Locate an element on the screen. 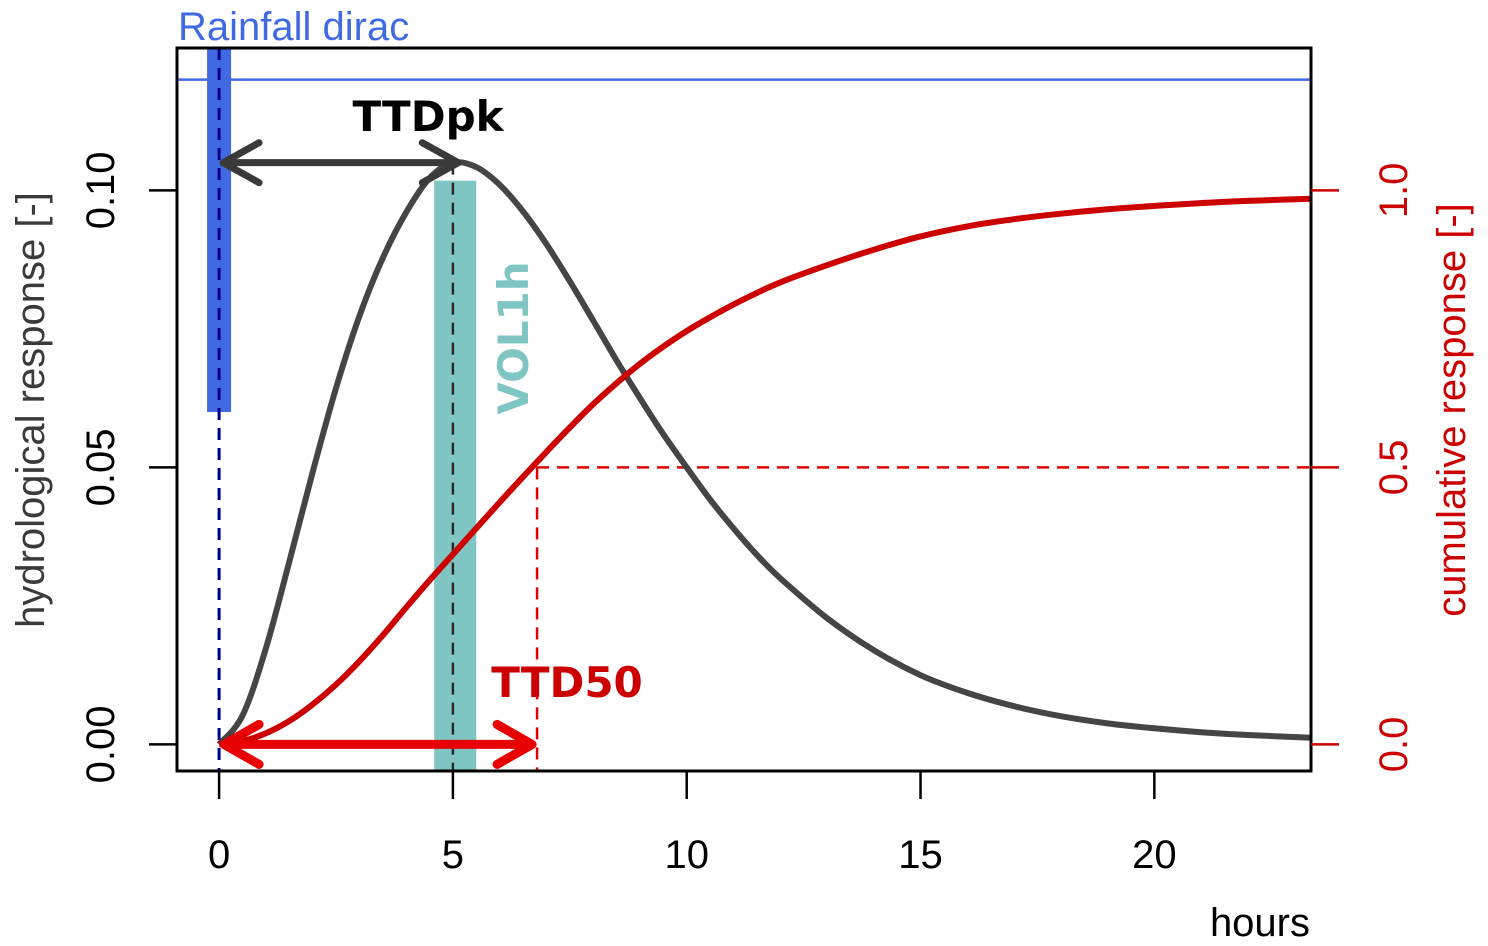 This screenshot has width=1488, height=946. ttdpk-arrowhead-left is located at coordinates (241, 163).